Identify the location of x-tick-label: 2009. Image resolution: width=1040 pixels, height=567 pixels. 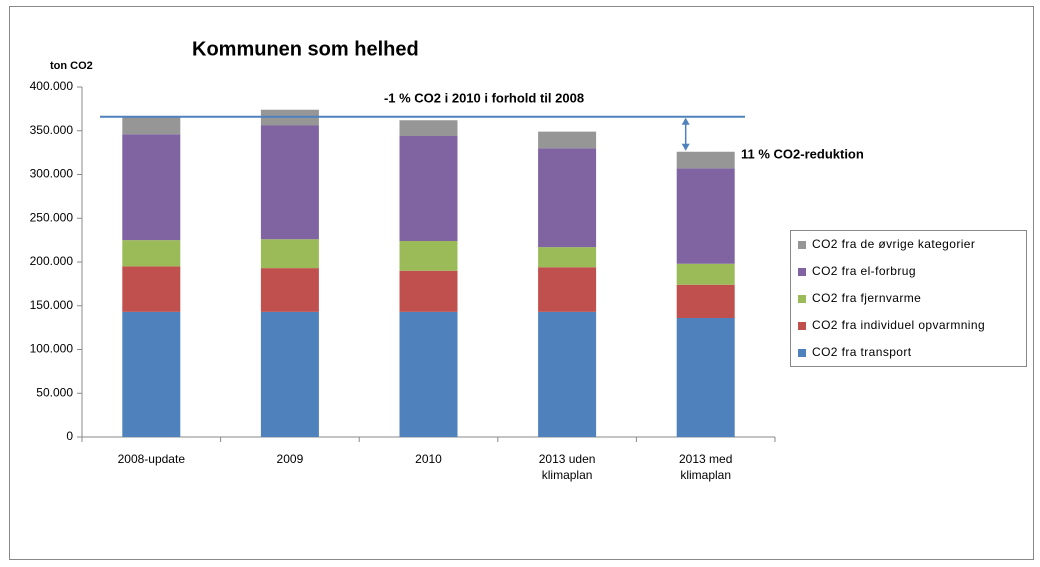
(290, 459).